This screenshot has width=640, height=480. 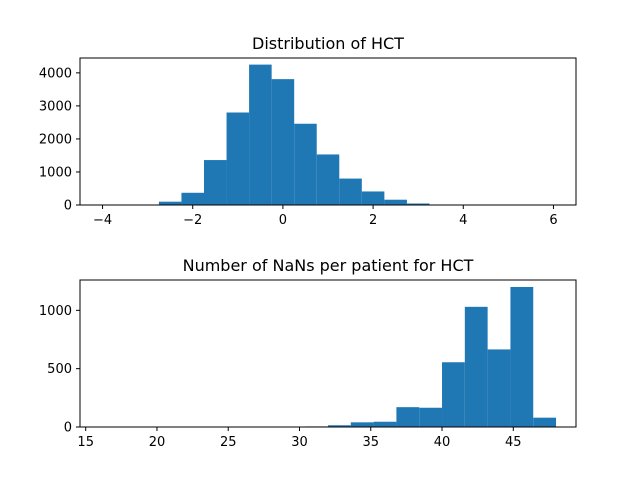 I want to click on y-tick-label: 500, so click(x=59, y=369).